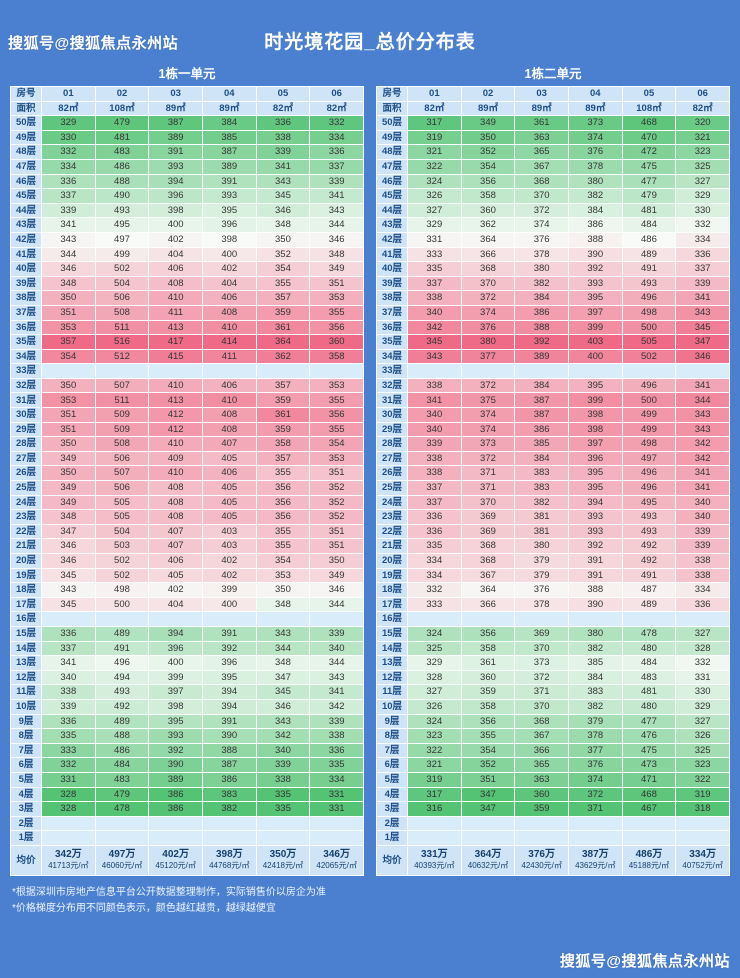  Describe the element at coordinates (541, 473) in the screenshot. I see `price-cell: 383` at that location.